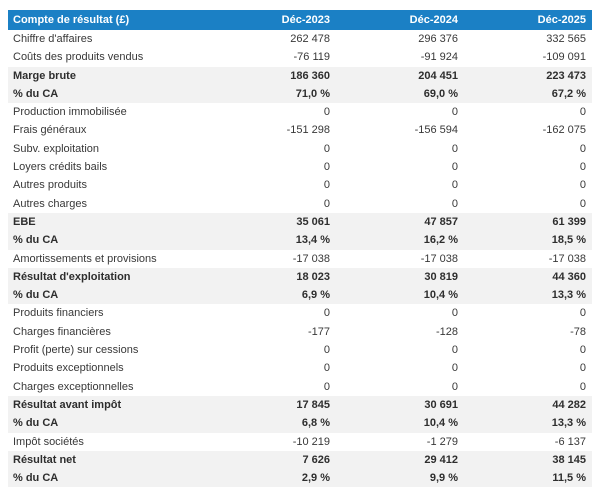  Describe the element at coordinates (441, 459) in the screenshot. I see `cell-value: 29 412` at that location.